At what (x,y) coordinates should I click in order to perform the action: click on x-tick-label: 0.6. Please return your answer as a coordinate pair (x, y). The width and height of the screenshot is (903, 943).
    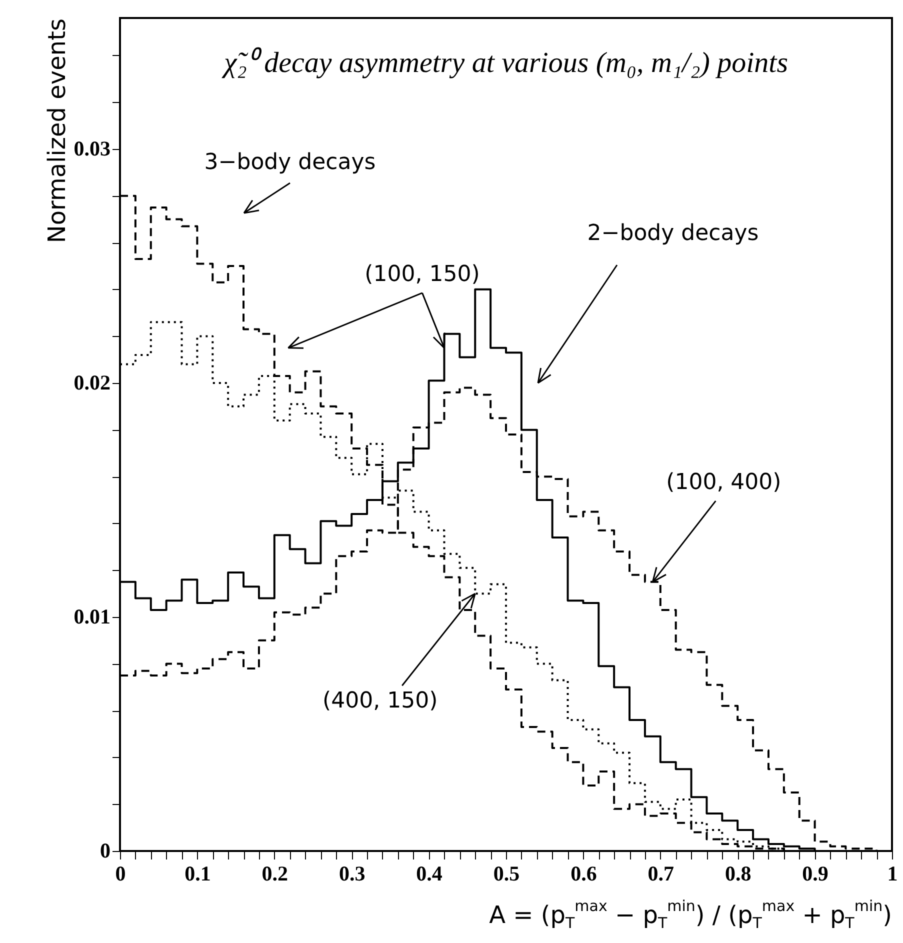
    Looking at the image, I should click on (583, 874).